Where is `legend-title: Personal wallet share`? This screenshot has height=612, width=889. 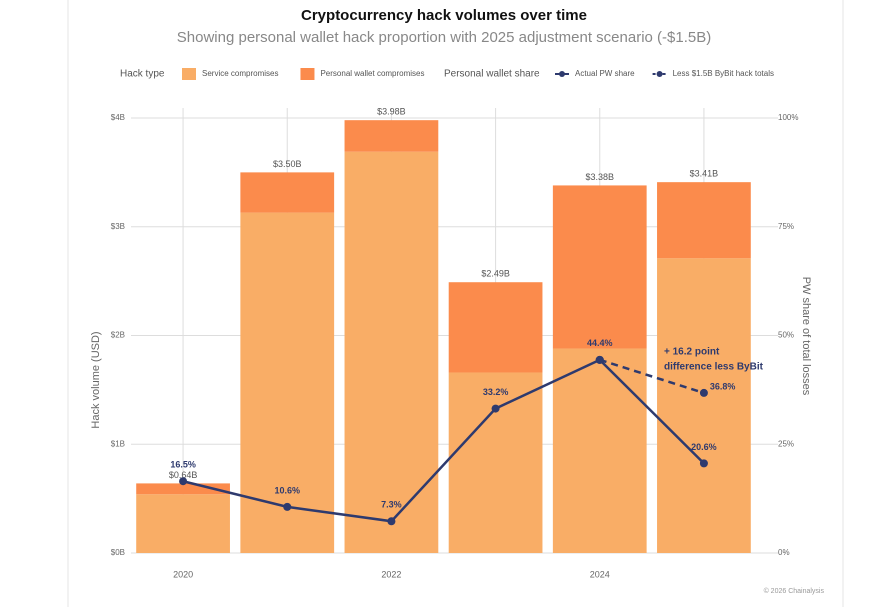
legend-title: Personal wallet share is located at coordinates (492, 74).